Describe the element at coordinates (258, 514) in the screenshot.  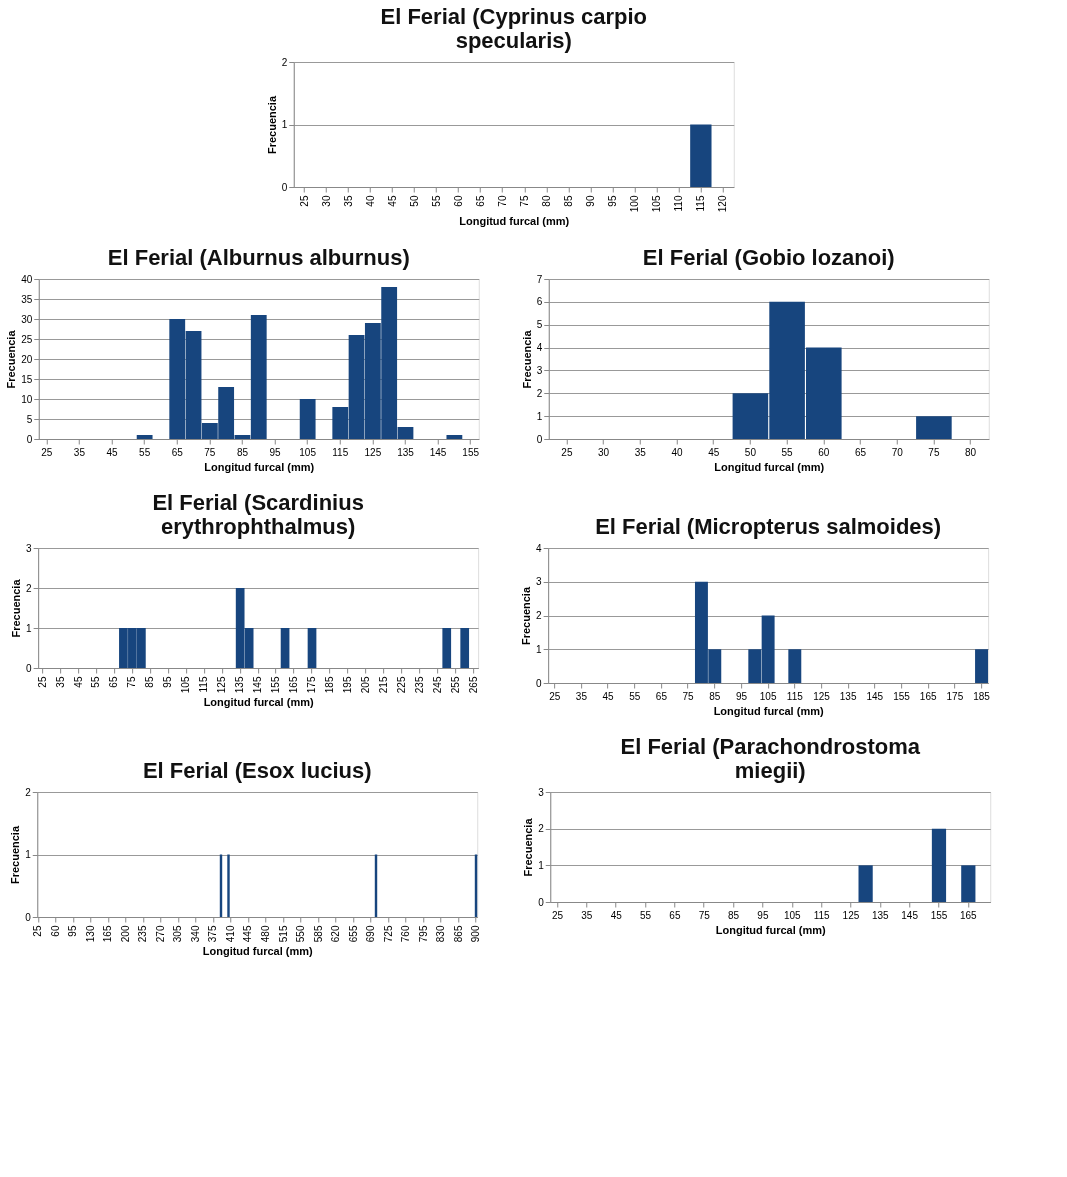
I see `chart-title: El Ferial (Scardinius erythrophthalmus)` at that location.